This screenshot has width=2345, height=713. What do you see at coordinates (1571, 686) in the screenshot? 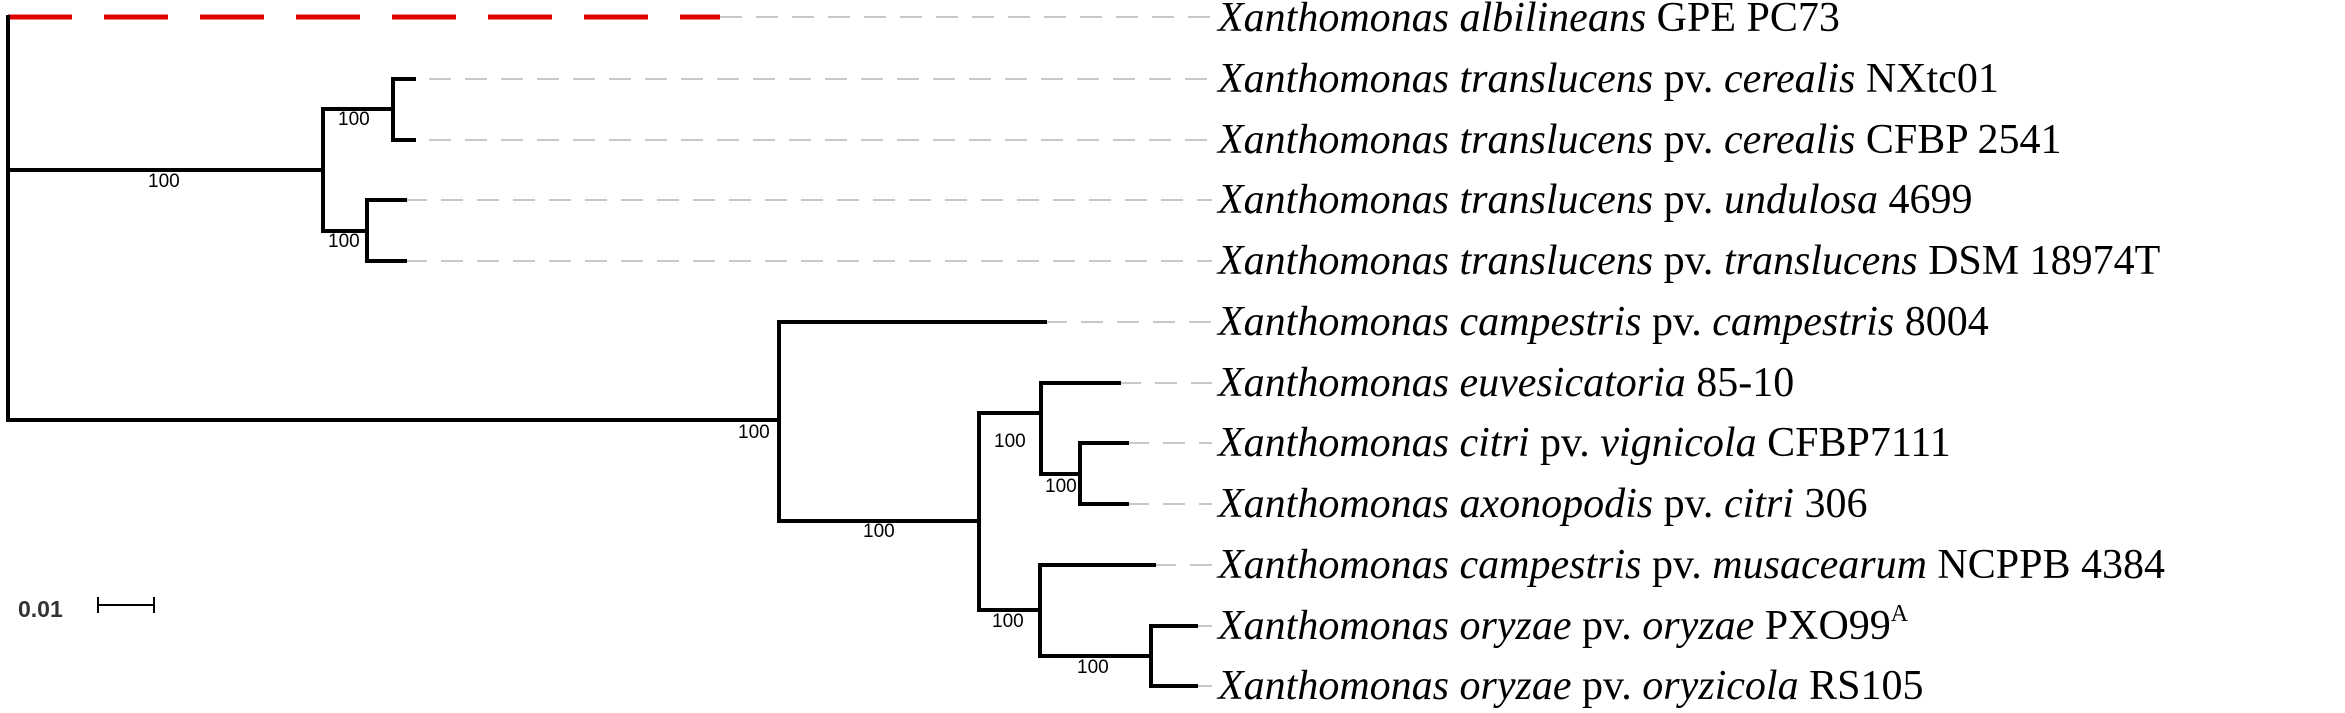
I see `taxon-label-t12: Xanthomonas oryzae pv. oryzicola RS105` at bounding box center [1571, 686].